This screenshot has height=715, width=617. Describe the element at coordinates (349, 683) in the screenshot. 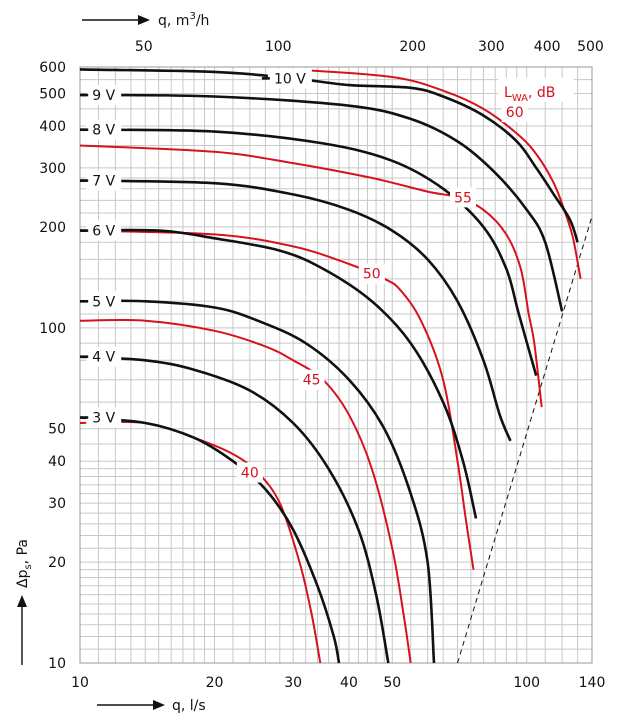

I see `x-tick-label: 40` at that location.